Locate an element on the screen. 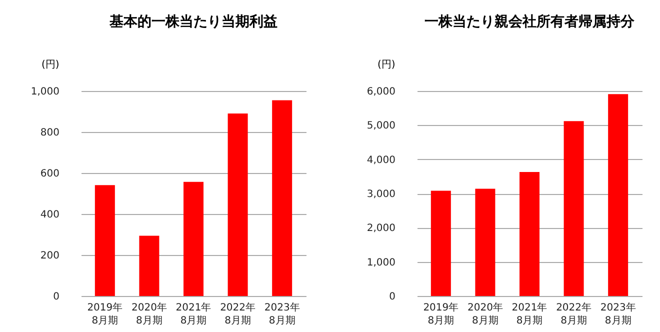 Image resolution: width=660 pixels, height=332 pixels. y-tick-label: 400 is located at coordinates (50, 215).